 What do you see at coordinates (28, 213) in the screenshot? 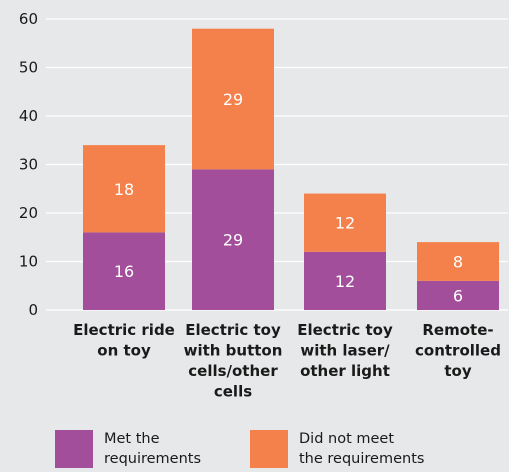
I see `y-tick-label: 20` at bounding box center [28, 213].